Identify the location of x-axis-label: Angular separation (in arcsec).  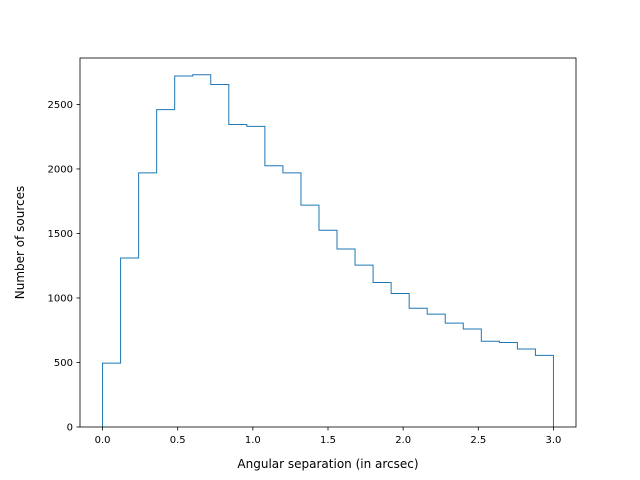
(327, 464).